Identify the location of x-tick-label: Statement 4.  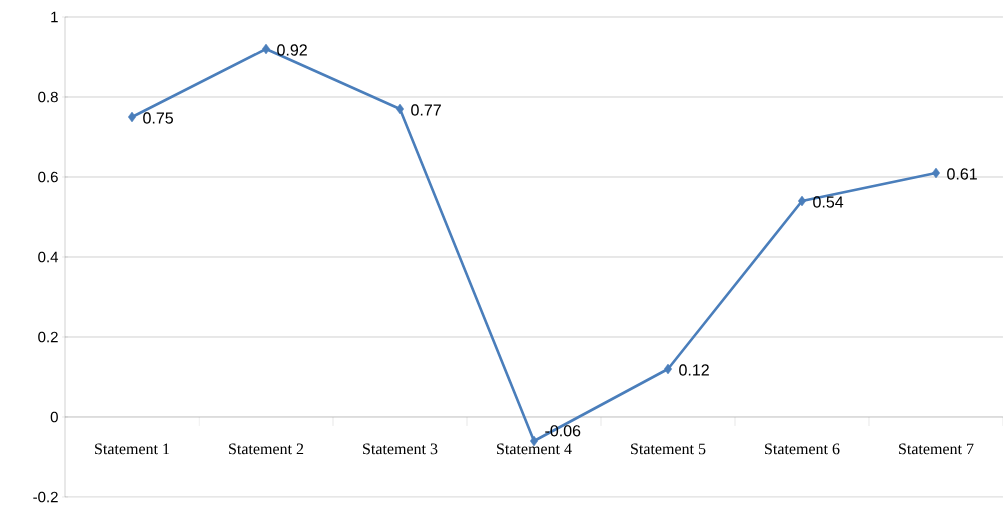
(534, 449).